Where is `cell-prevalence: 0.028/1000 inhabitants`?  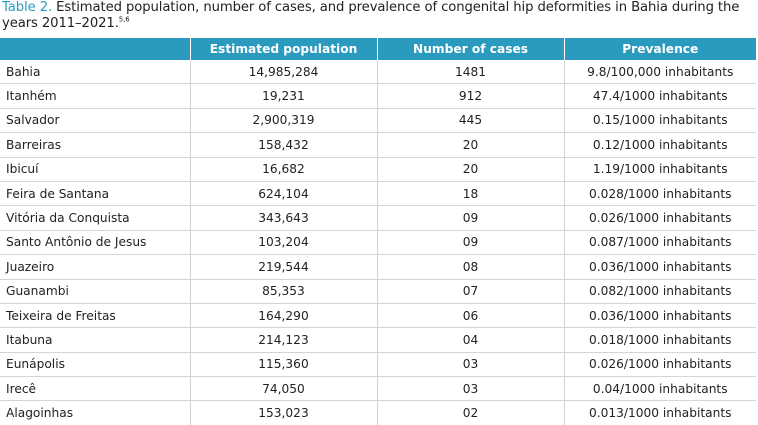
cell-prevalence: 0.028/1000 inhabitants is located at coordinates (659, 194).